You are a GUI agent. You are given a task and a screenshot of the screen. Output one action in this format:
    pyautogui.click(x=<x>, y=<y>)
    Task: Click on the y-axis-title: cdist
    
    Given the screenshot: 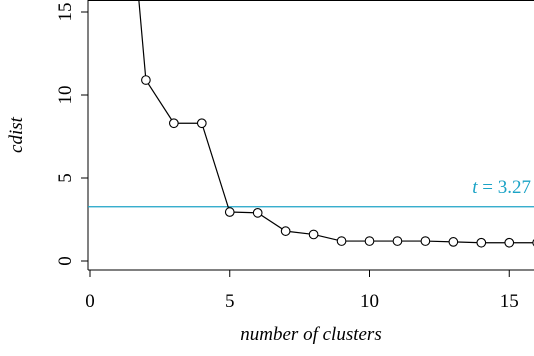 What is the action you would take?
    pyautogui.click(x=16, y=134)
    